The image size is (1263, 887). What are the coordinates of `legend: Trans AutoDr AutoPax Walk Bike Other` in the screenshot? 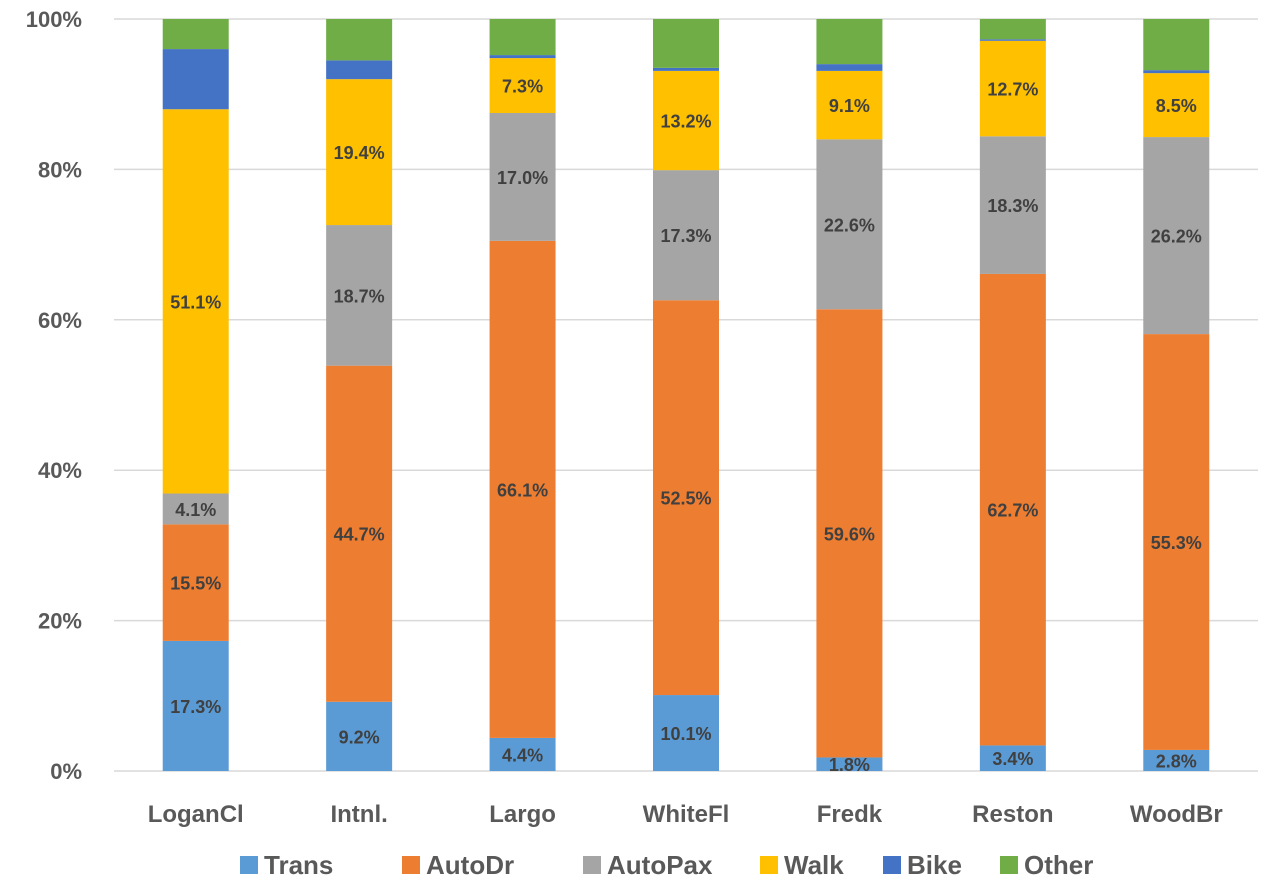 It's located at (666, 865).